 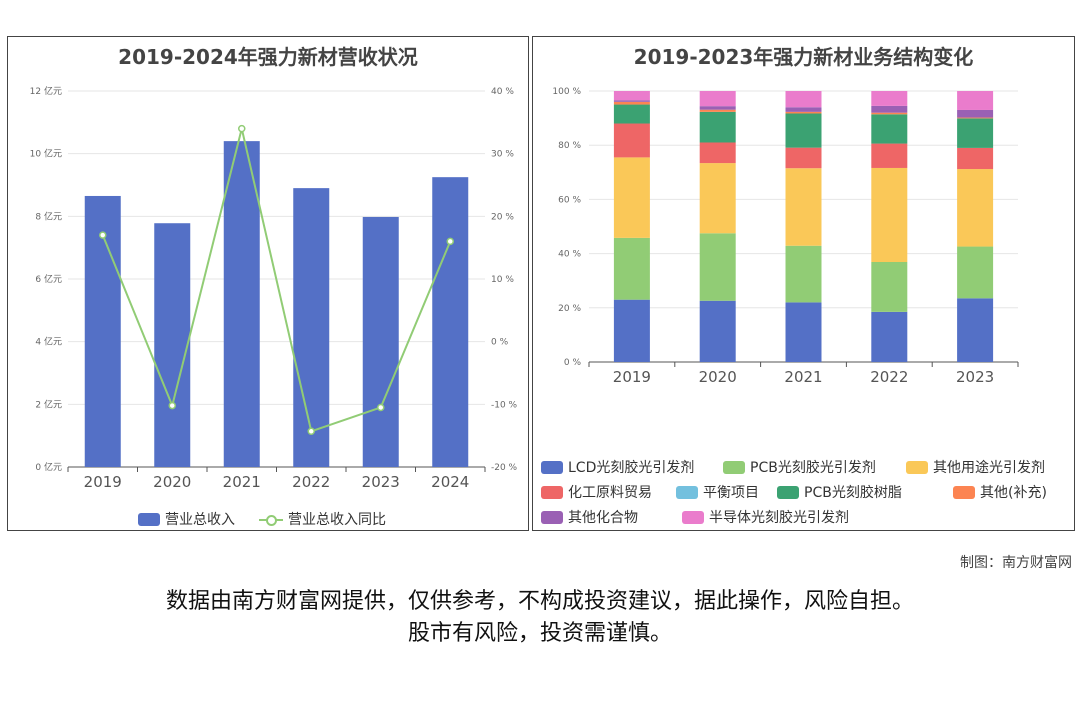 What do you see at coordinates (603, 518) in the screenshot?
I see `legend-label: 其他化合物` at bounding box center [603, 518].